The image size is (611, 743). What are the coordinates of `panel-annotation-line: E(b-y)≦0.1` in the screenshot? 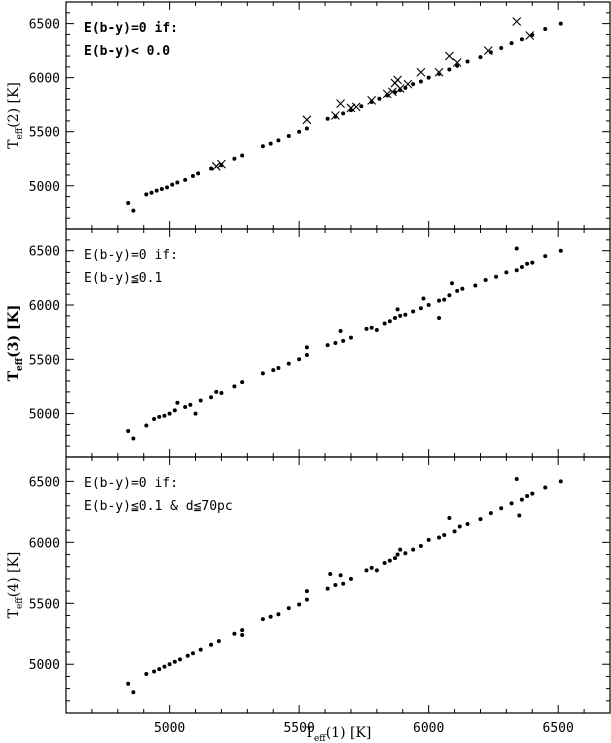 It's located at (123, 278).